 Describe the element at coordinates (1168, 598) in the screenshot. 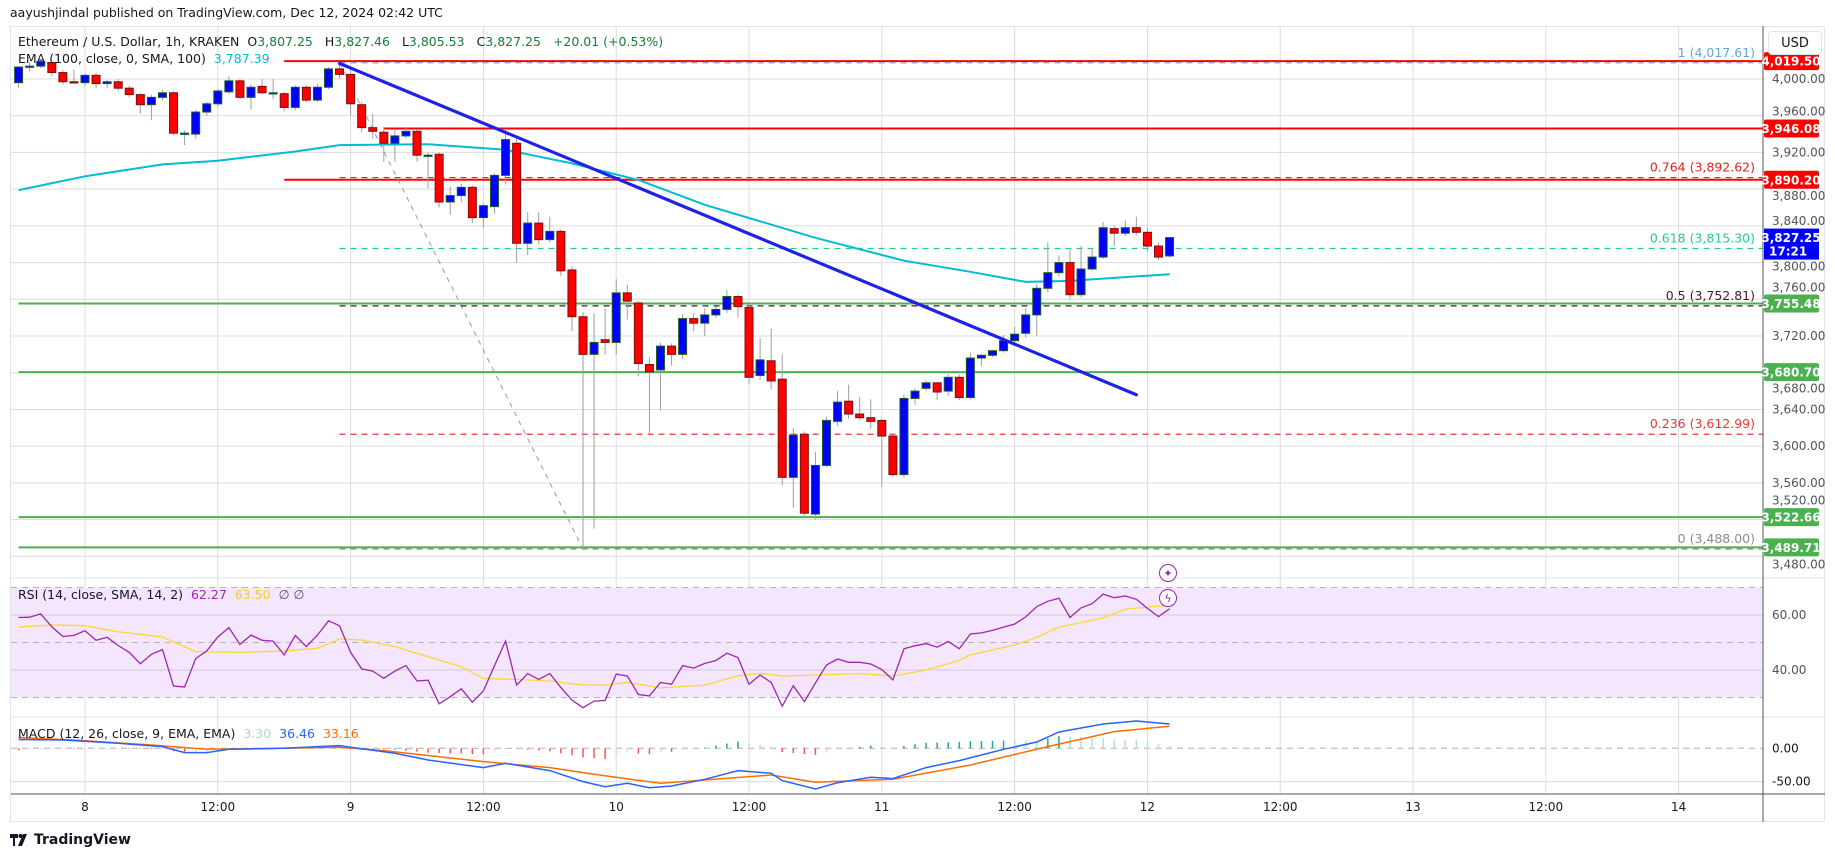

I see `lightning-icon: ϟ` at that location.